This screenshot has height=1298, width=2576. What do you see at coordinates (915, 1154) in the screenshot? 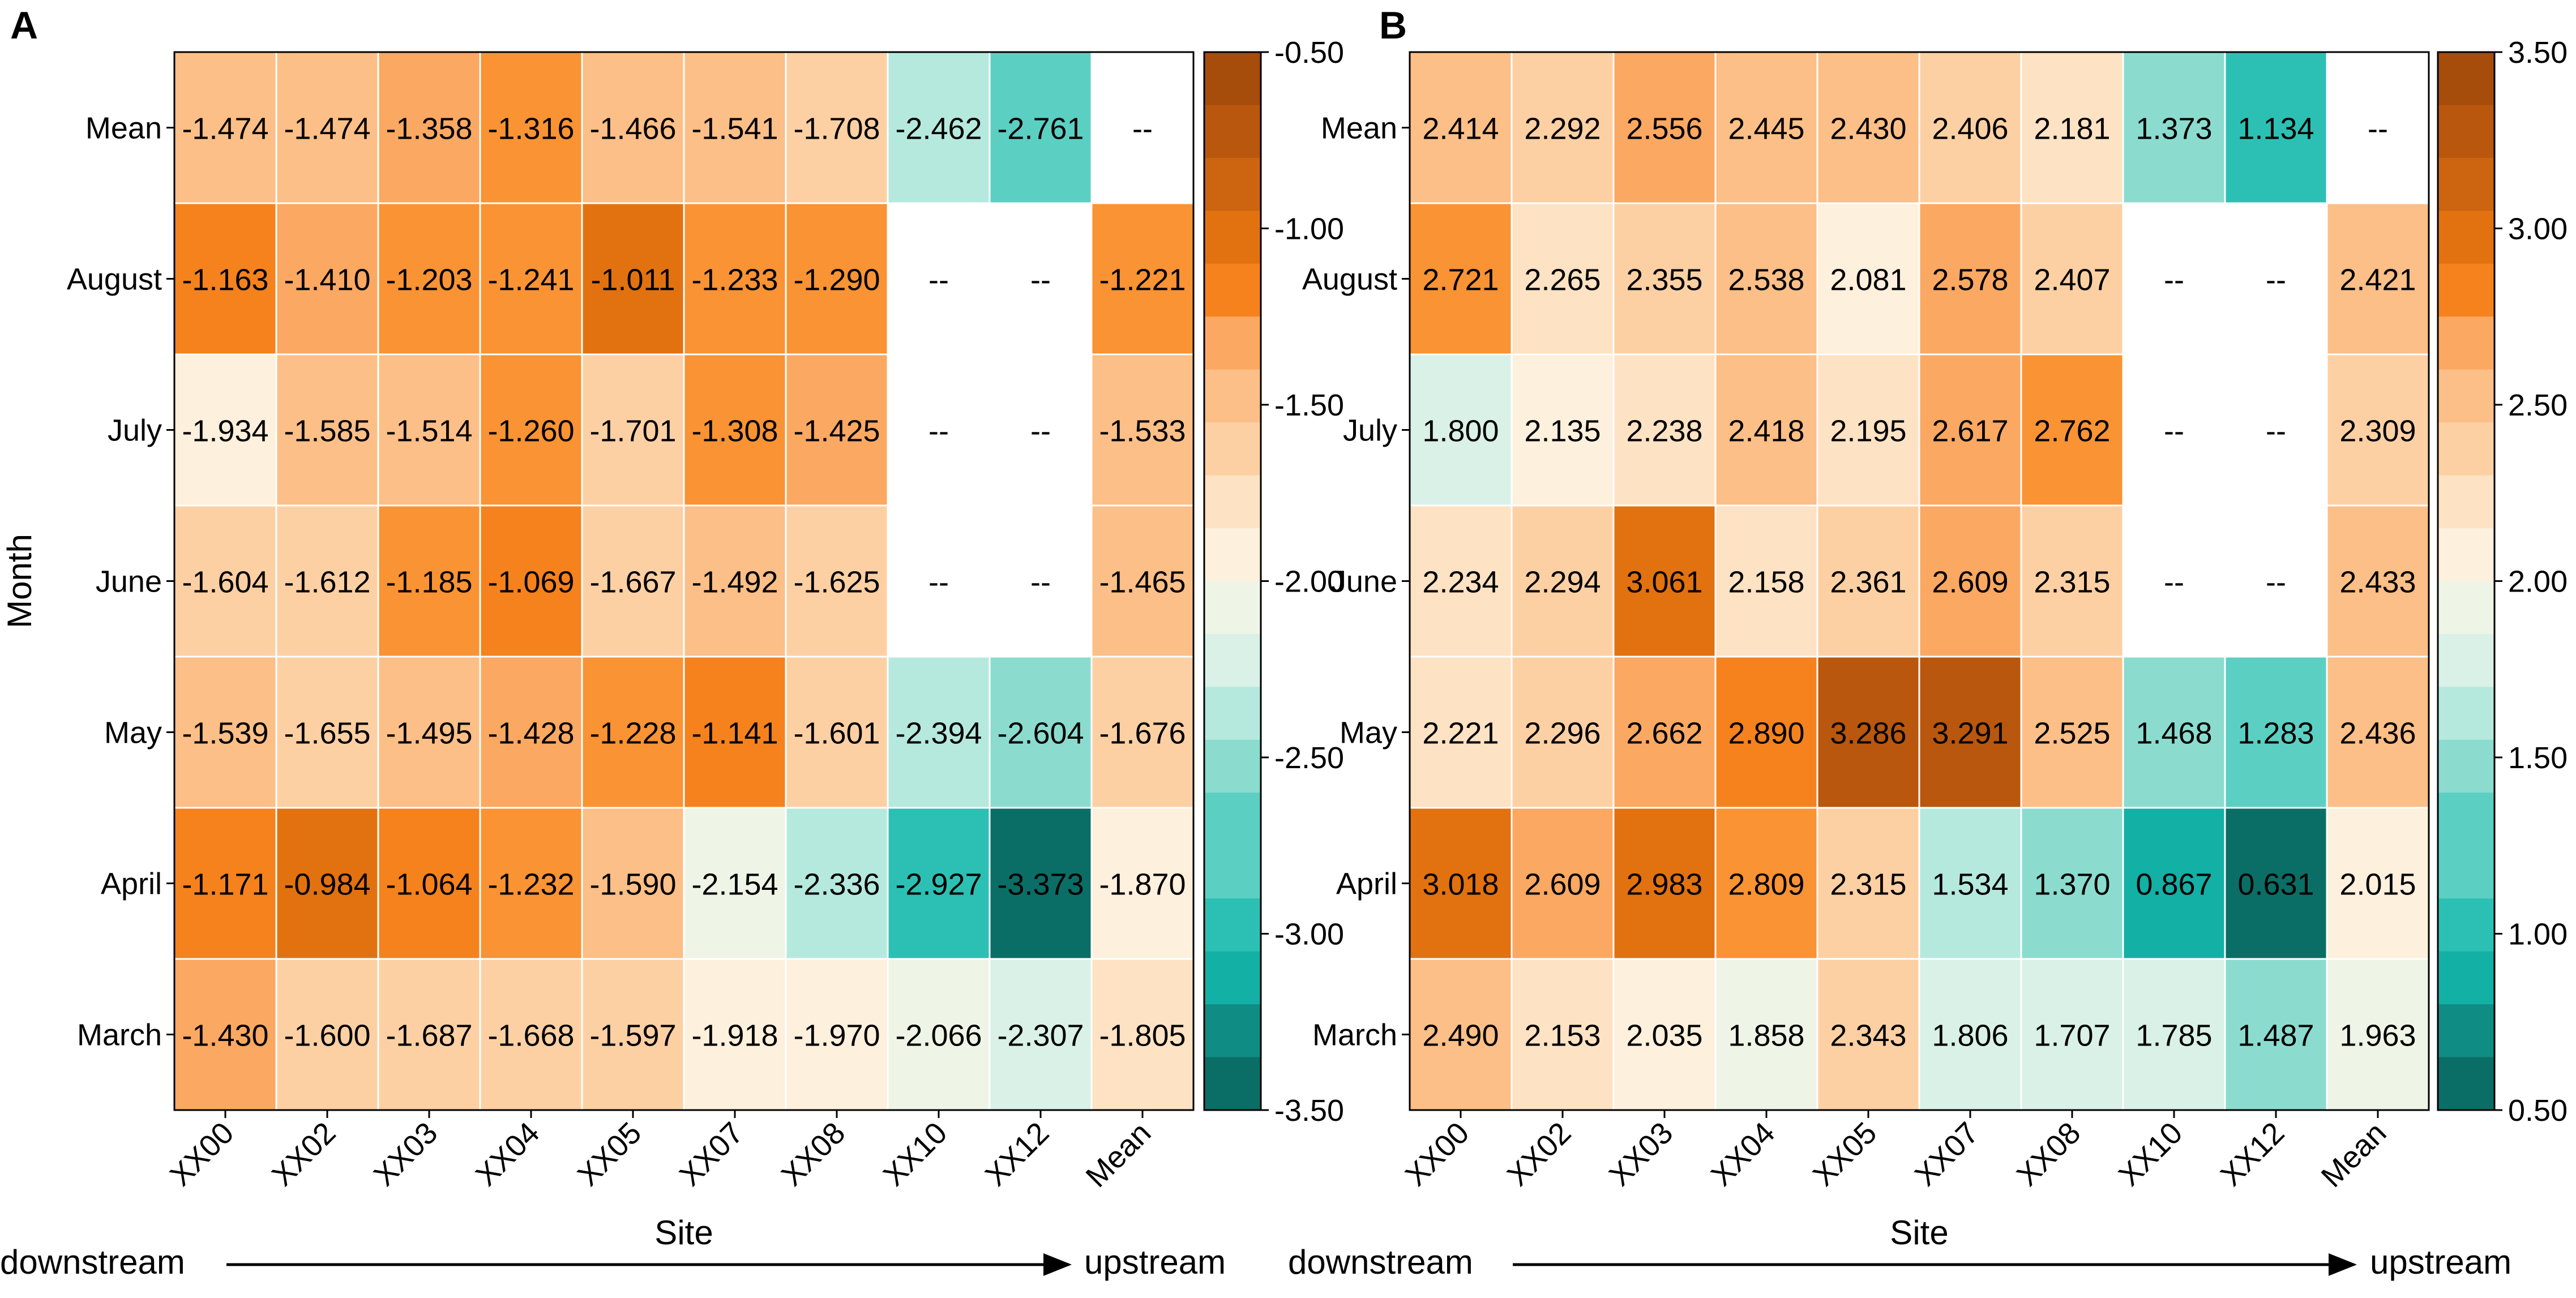
I see `panel-a-x-tick-label: XX10` at bounding box center [915, 1154].